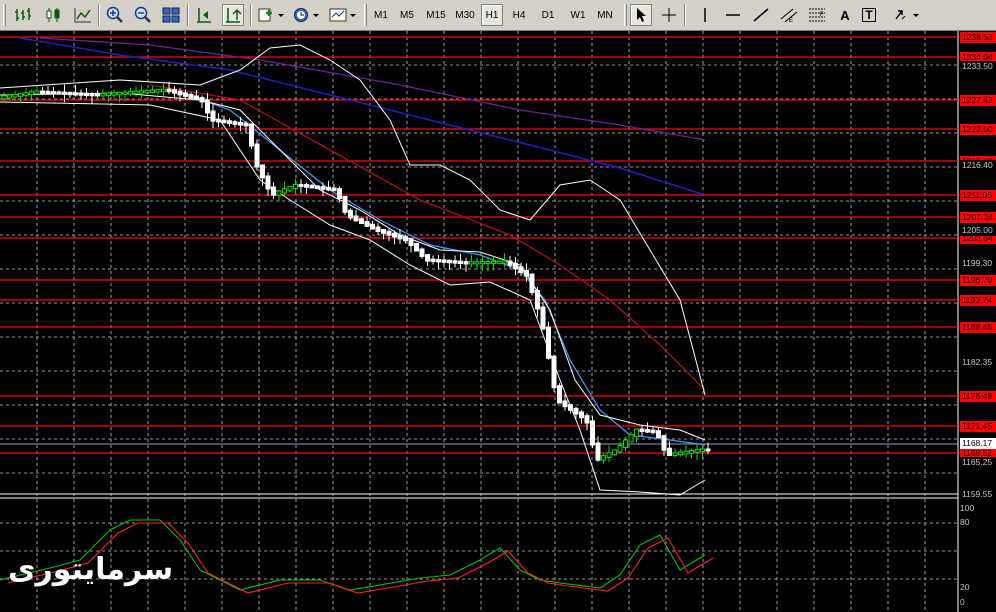 The width and height of the screenshot is (996, 612). What do you see at coordinates (822, 15) in the screenshot?
I see `svg-text: F` at bounding box center [822, 15].